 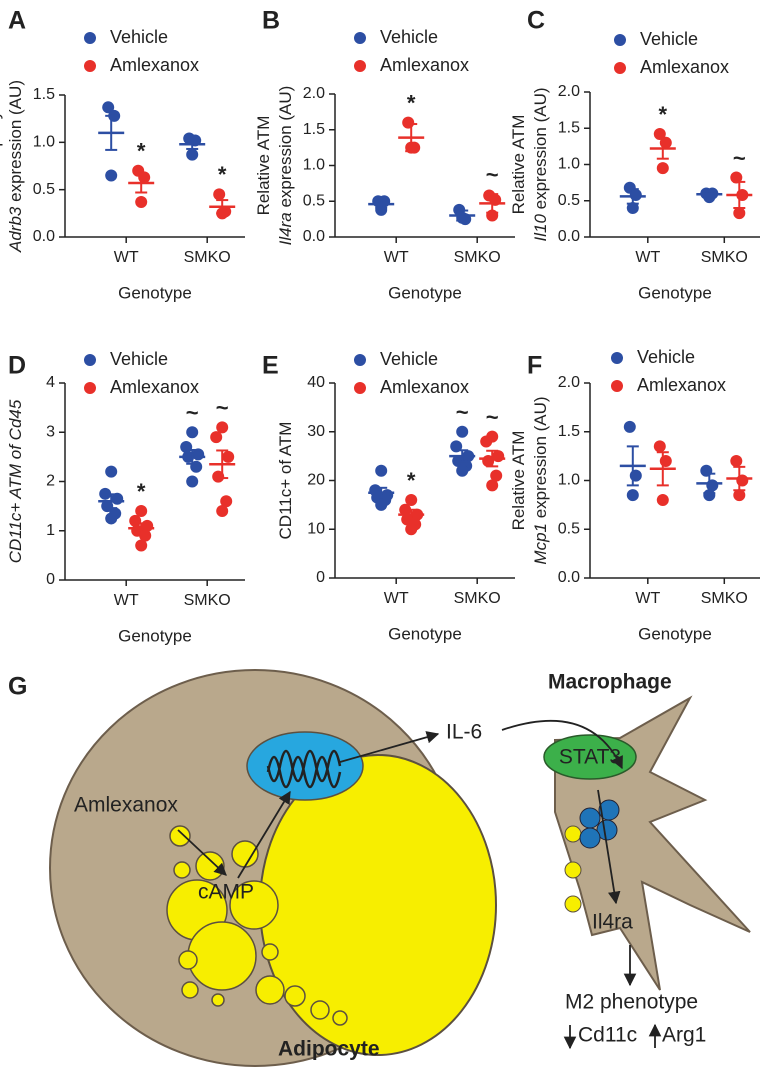 What do you see at coordinates (536, 21) in the screenshot?
I see `panel-label: C` at bounding box center [536, 21].